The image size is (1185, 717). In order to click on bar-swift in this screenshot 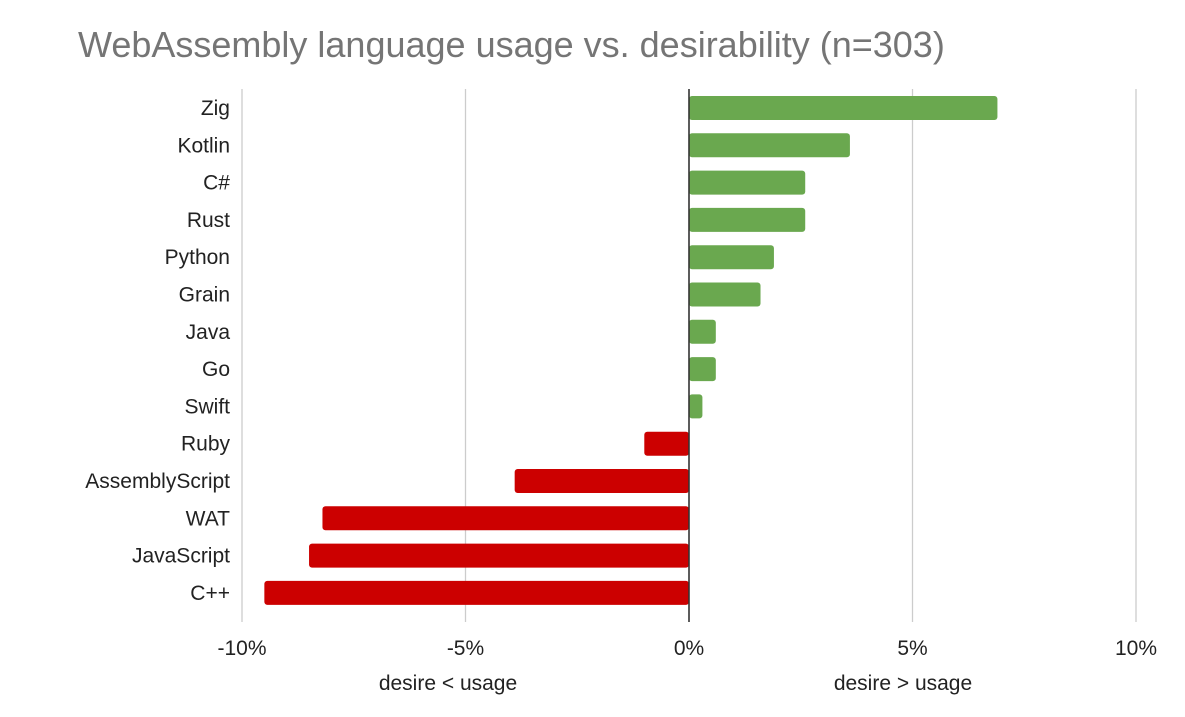, I will do `click(696, 406)`.